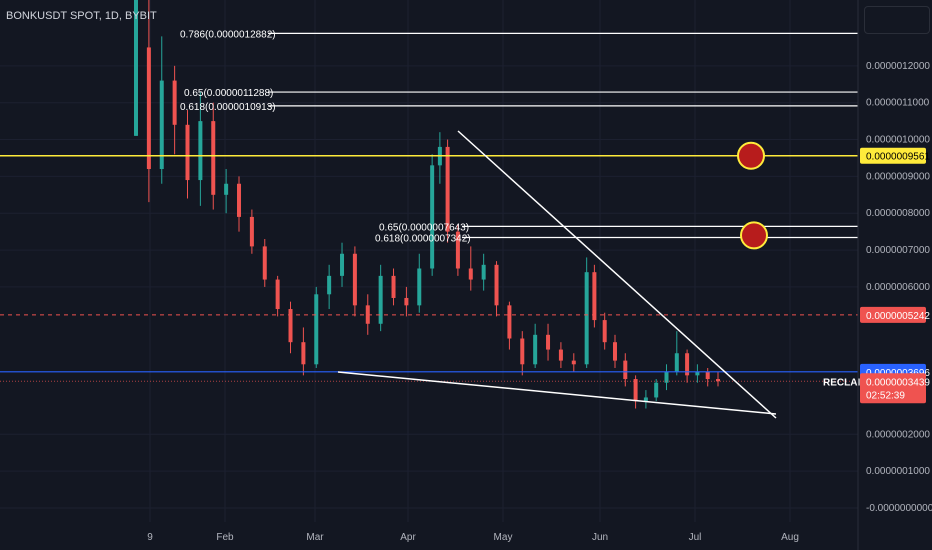 The height and width of the screenshot is (550, 932). Describe the element at coordinates (898, 287) in the screenshot. I see `y-tick-label: 0.0000006000` at that location.